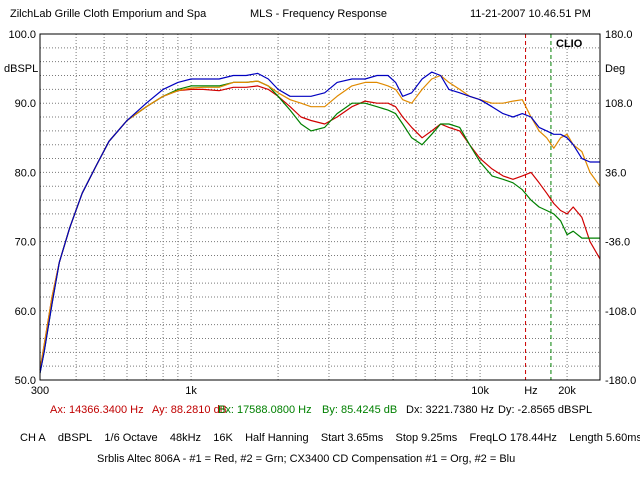 The height and width of the screenshot is (480, 640). I want to click on x-tick-label: 300, so click(40, 391).